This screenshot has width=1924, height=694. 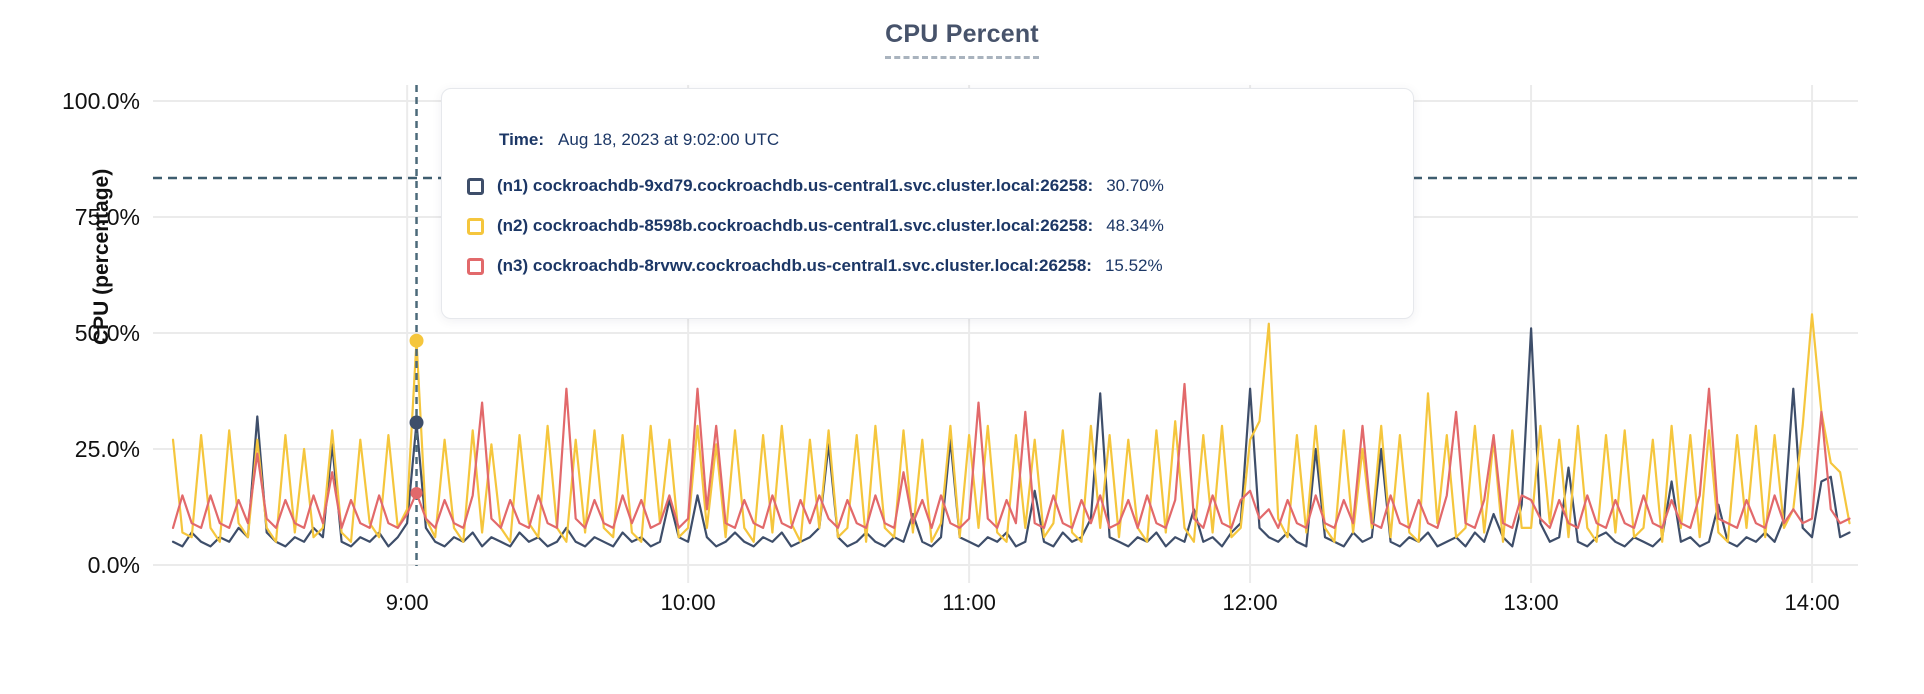 I want to click on chart-title-wrap: CPU Percent, so click(x=962, y=39).